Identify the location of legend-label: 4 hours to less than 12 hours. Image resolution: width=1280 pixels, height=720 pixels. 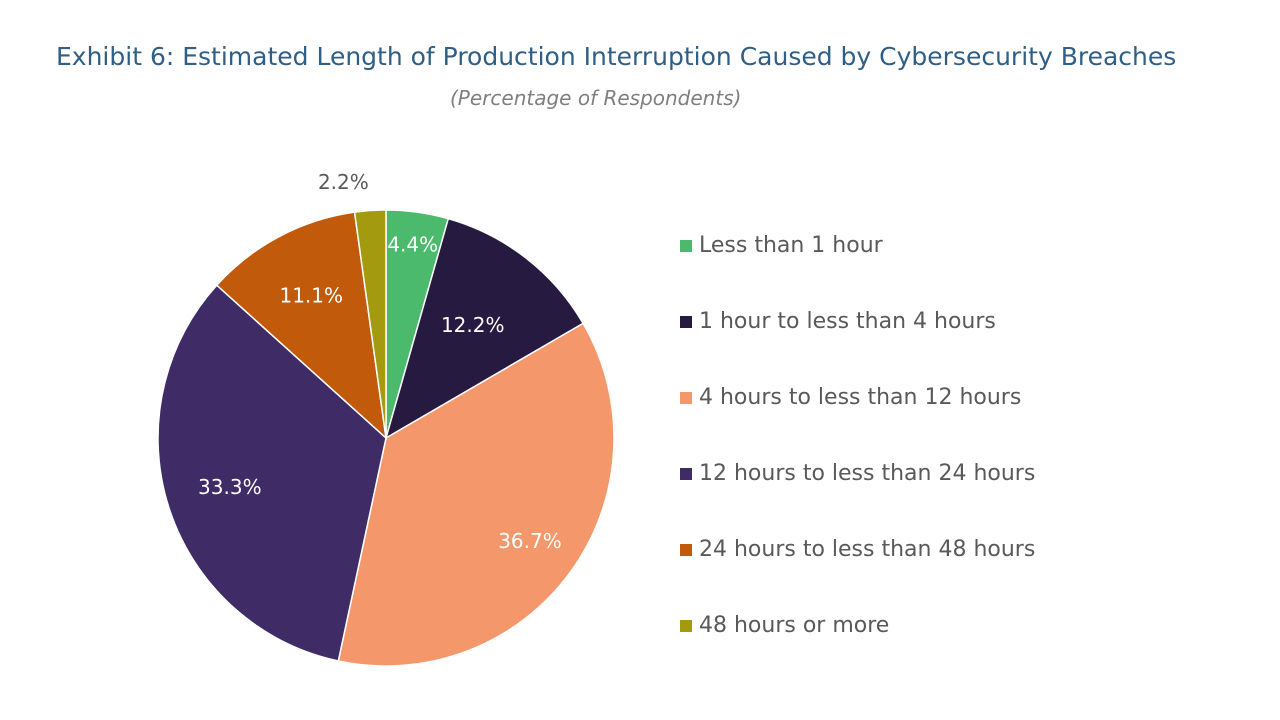
(860, 397).